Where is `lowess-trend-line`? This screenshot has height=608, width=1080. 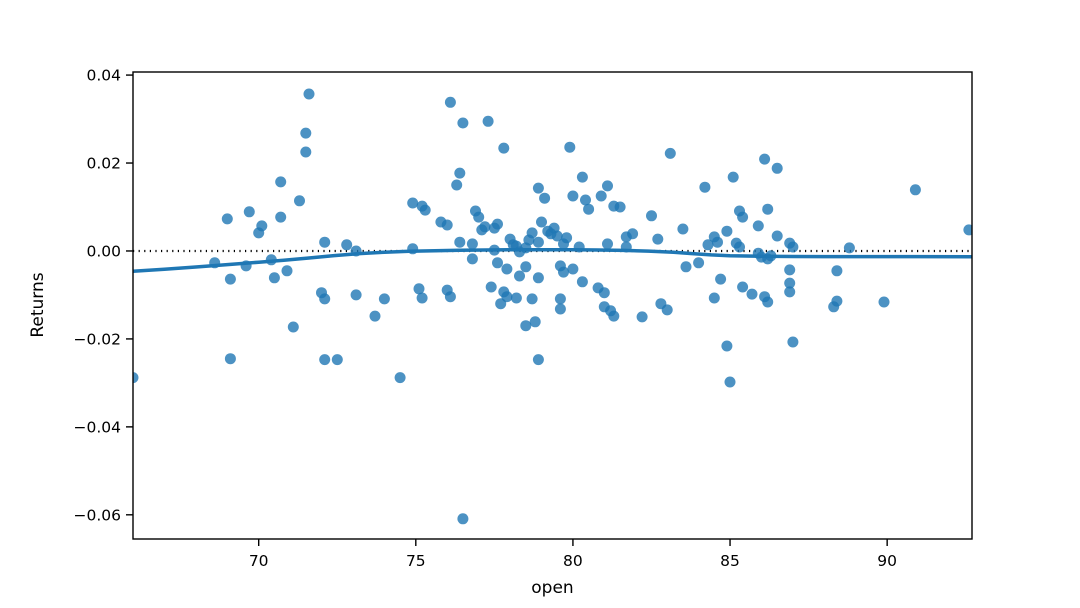
lowess-trend-line is located at coordinates (552, 260).